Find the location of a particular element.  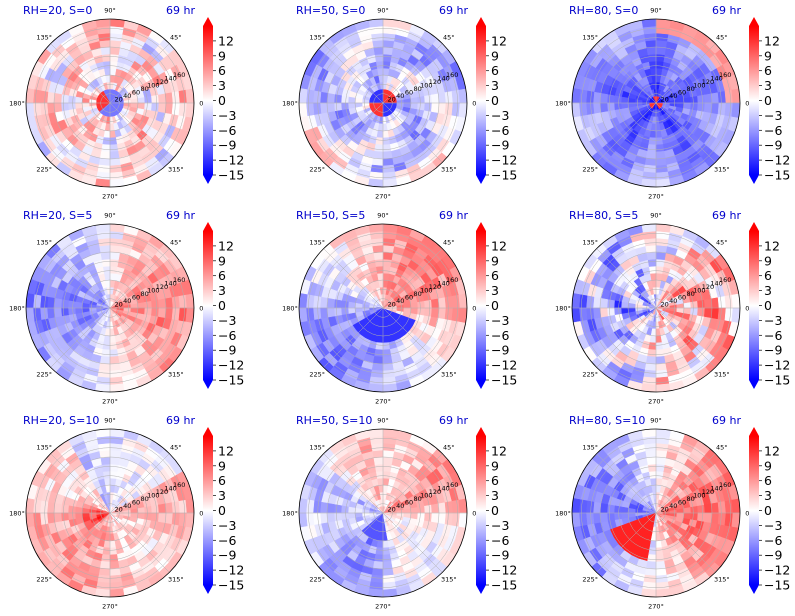

angle-tick-label: 270° is located at coordinates (656, 197).